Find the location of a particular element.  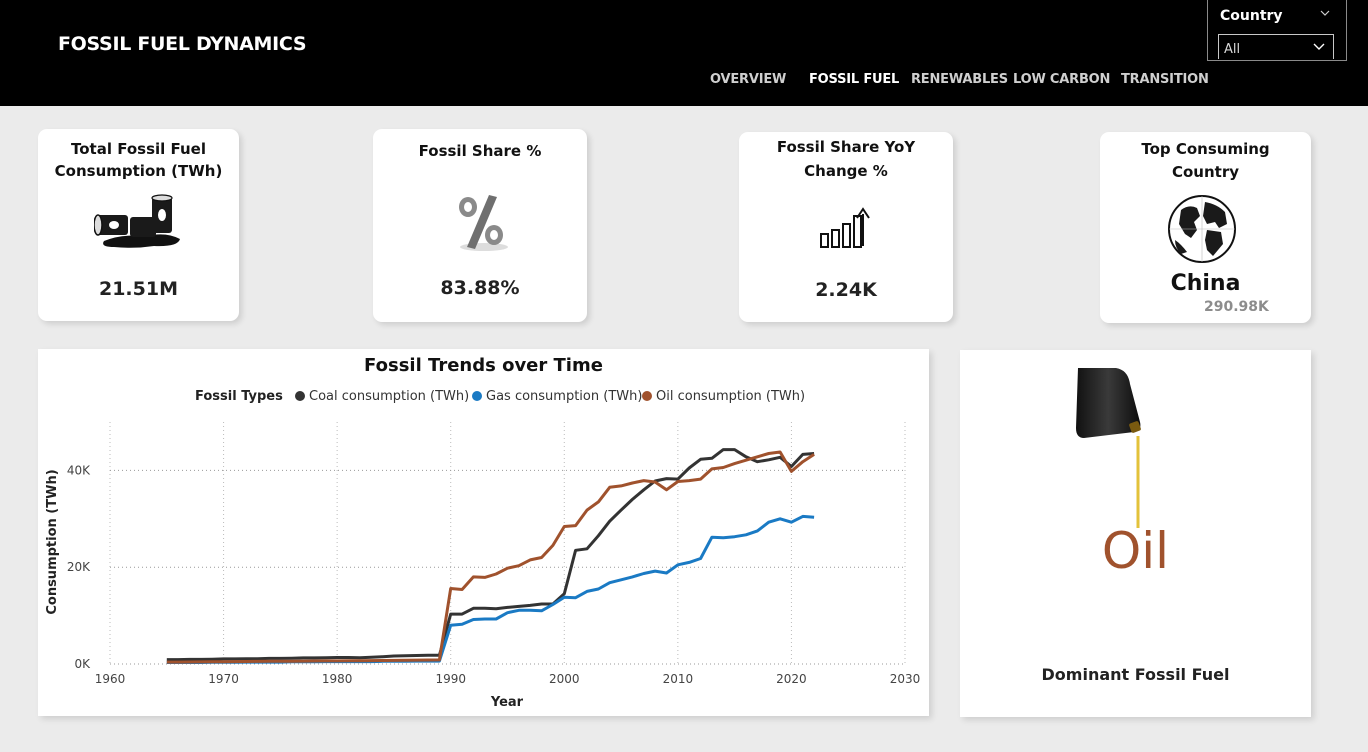

oil-can-pouring-icon is located at coordinates (1108, 448).